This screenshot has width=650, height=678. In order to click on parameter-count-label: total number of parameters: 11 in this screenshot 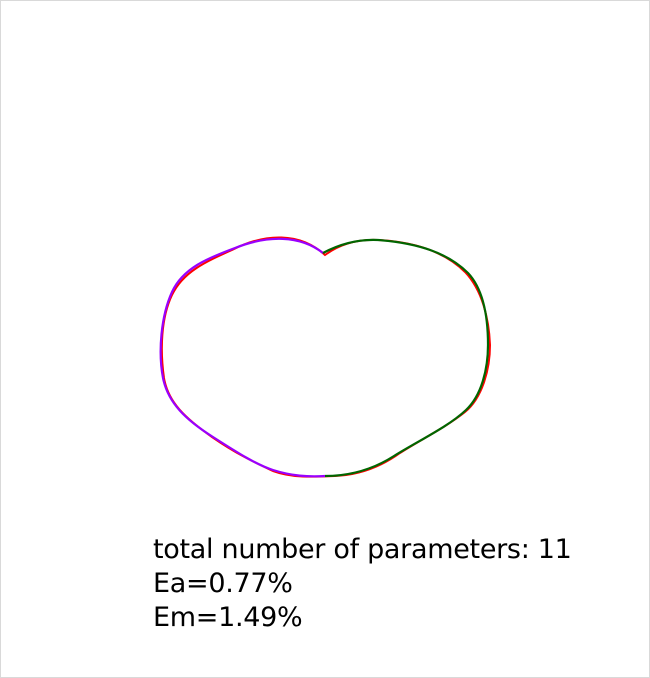, I will do `click(362, 549)`.